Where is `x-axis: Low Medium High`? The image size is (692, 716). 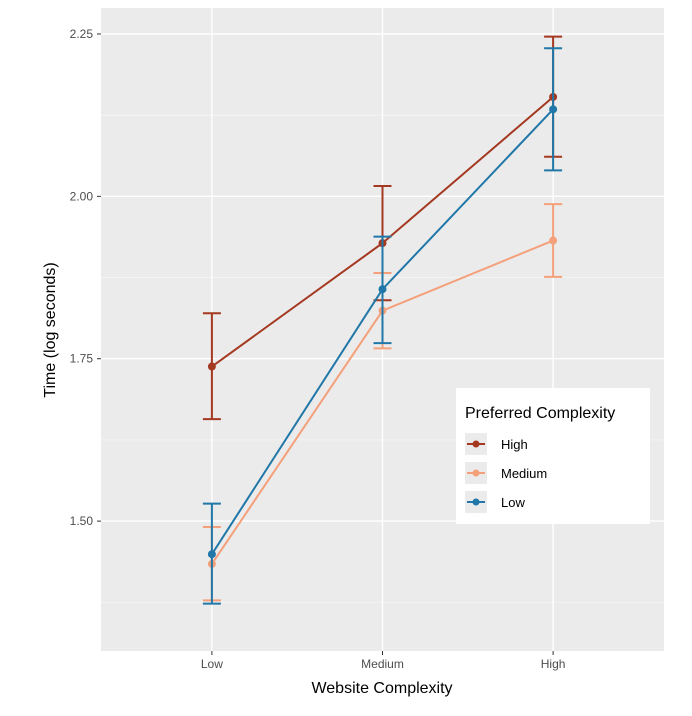
x-axis: Low Medium High is located at coordinates (383, 661).